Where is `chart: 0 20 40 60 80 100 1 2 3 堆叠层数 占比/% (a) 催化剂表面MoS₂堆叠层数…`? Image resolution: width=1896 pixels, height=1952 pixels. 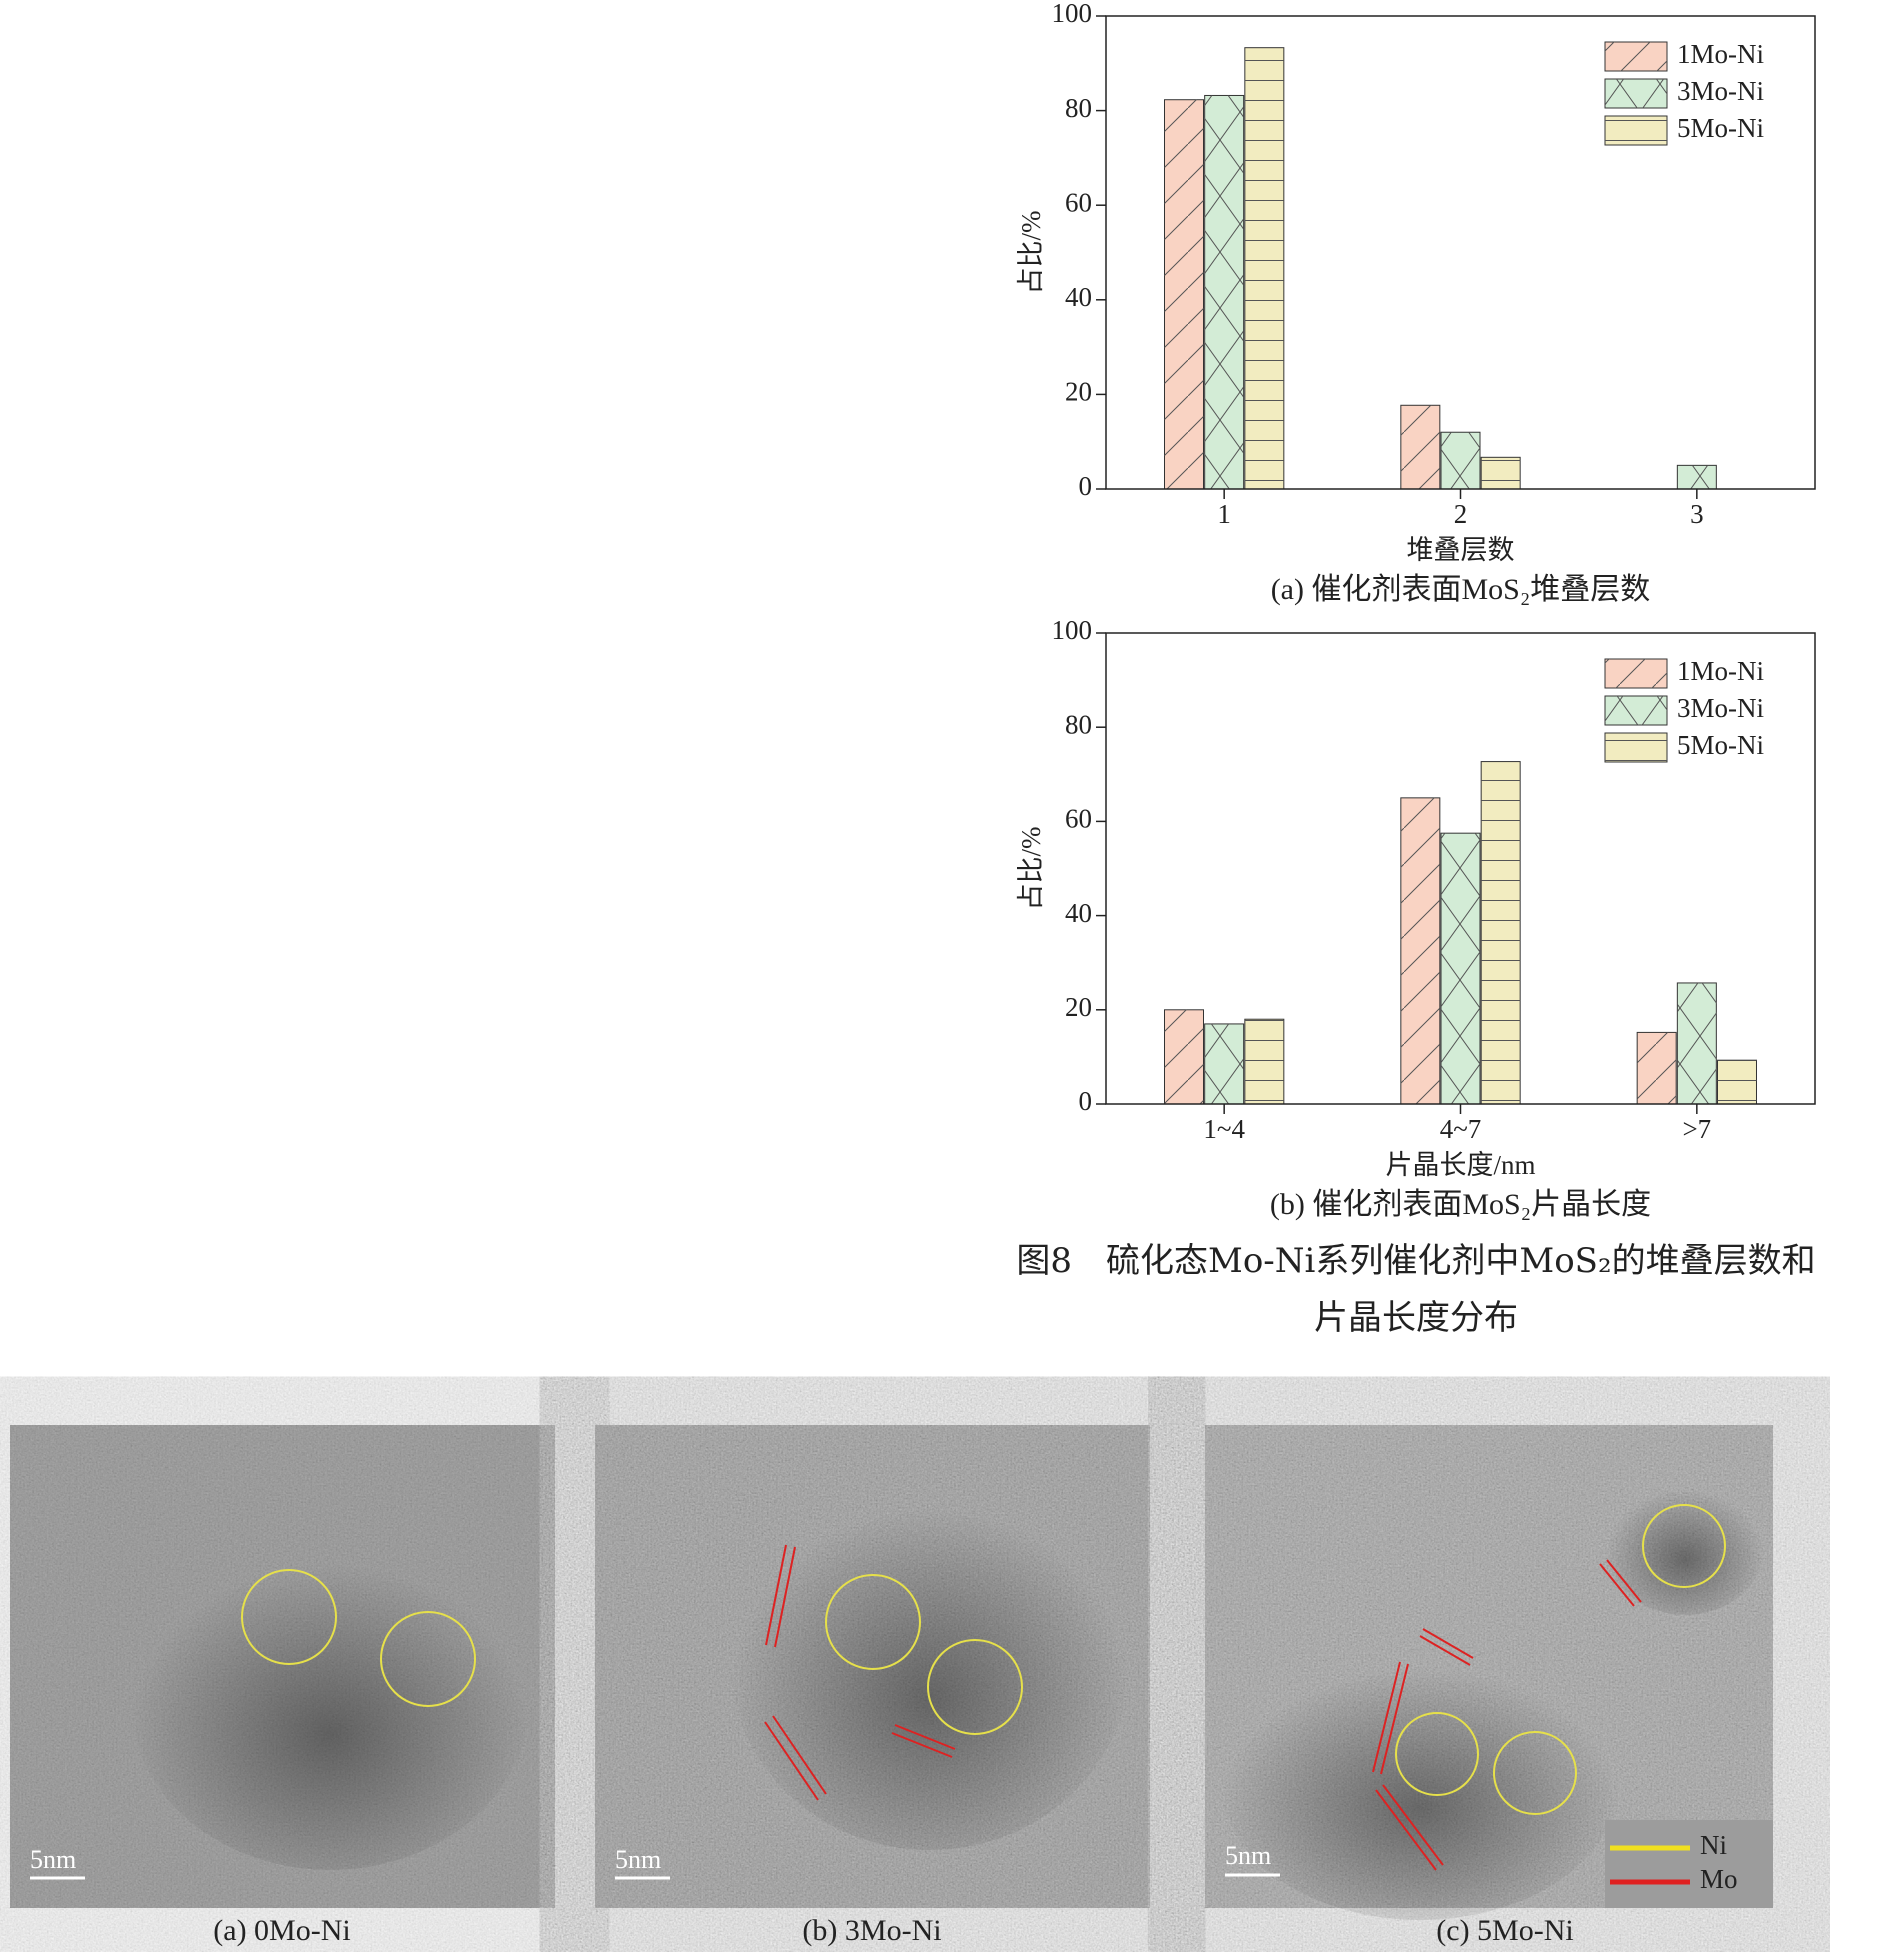
chart: 0 20 40 60 80 100 1 2 3 堆叠层数 占比/% (a) 催化剂表面MoS₂堆叠层数… is located at coordinates (1416, 303).